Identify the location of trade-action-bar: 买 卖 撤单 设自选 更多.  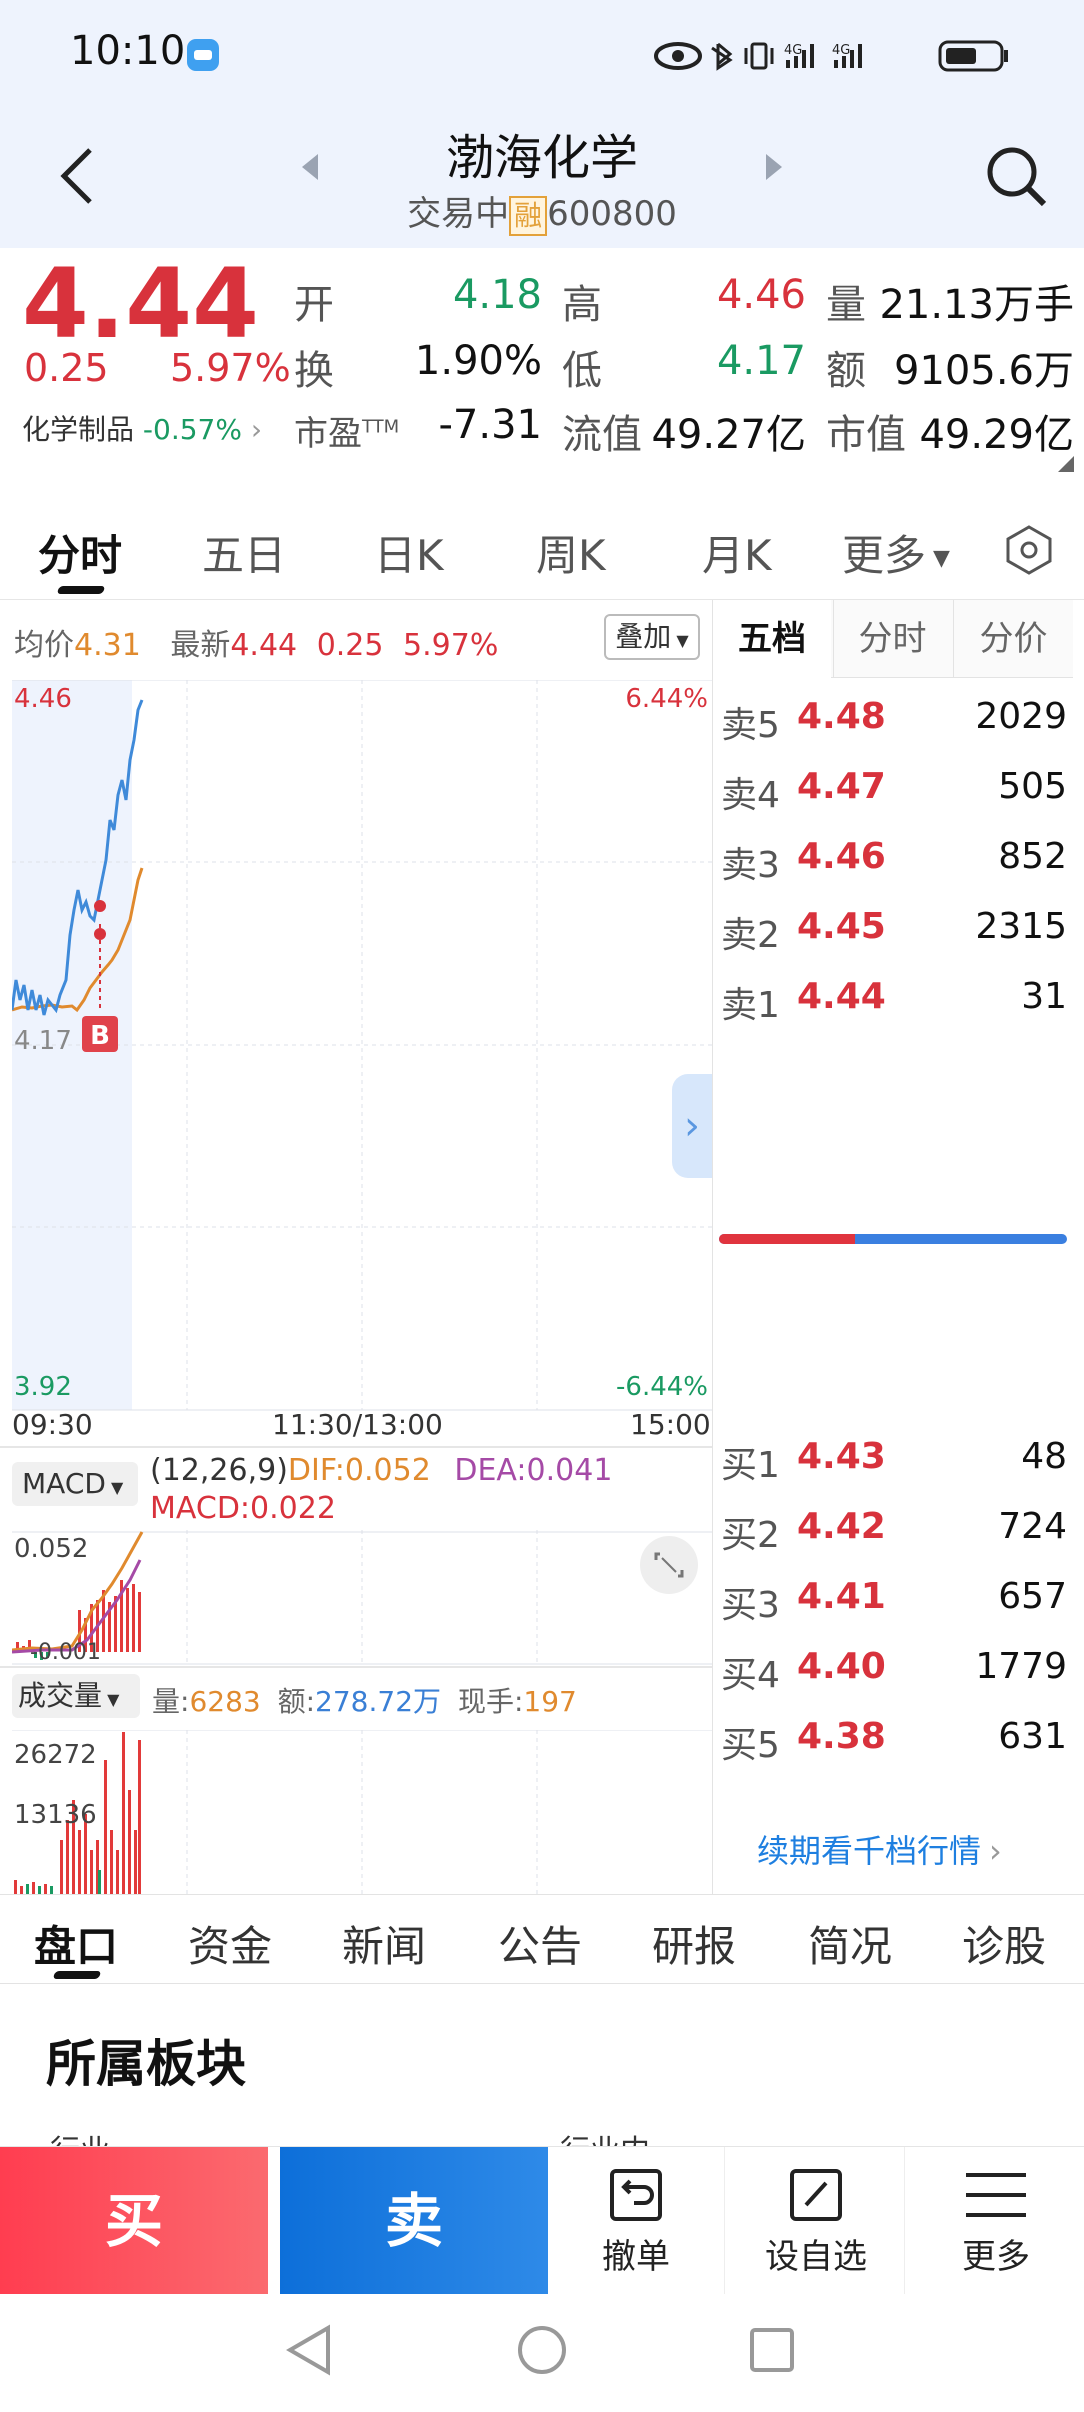
(542, 2220).